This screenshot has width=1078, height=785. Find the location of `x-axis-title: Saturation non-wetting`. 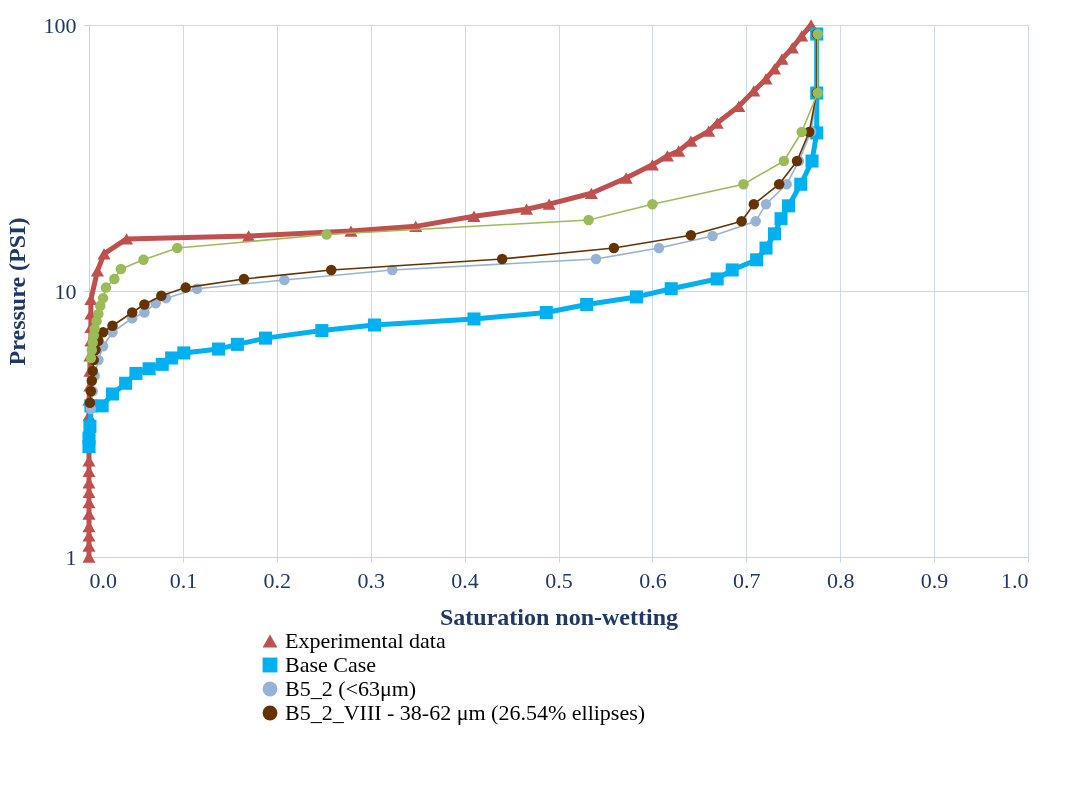

x-axis-title: Saturation non-wetting is located at coordinates (559, 616).